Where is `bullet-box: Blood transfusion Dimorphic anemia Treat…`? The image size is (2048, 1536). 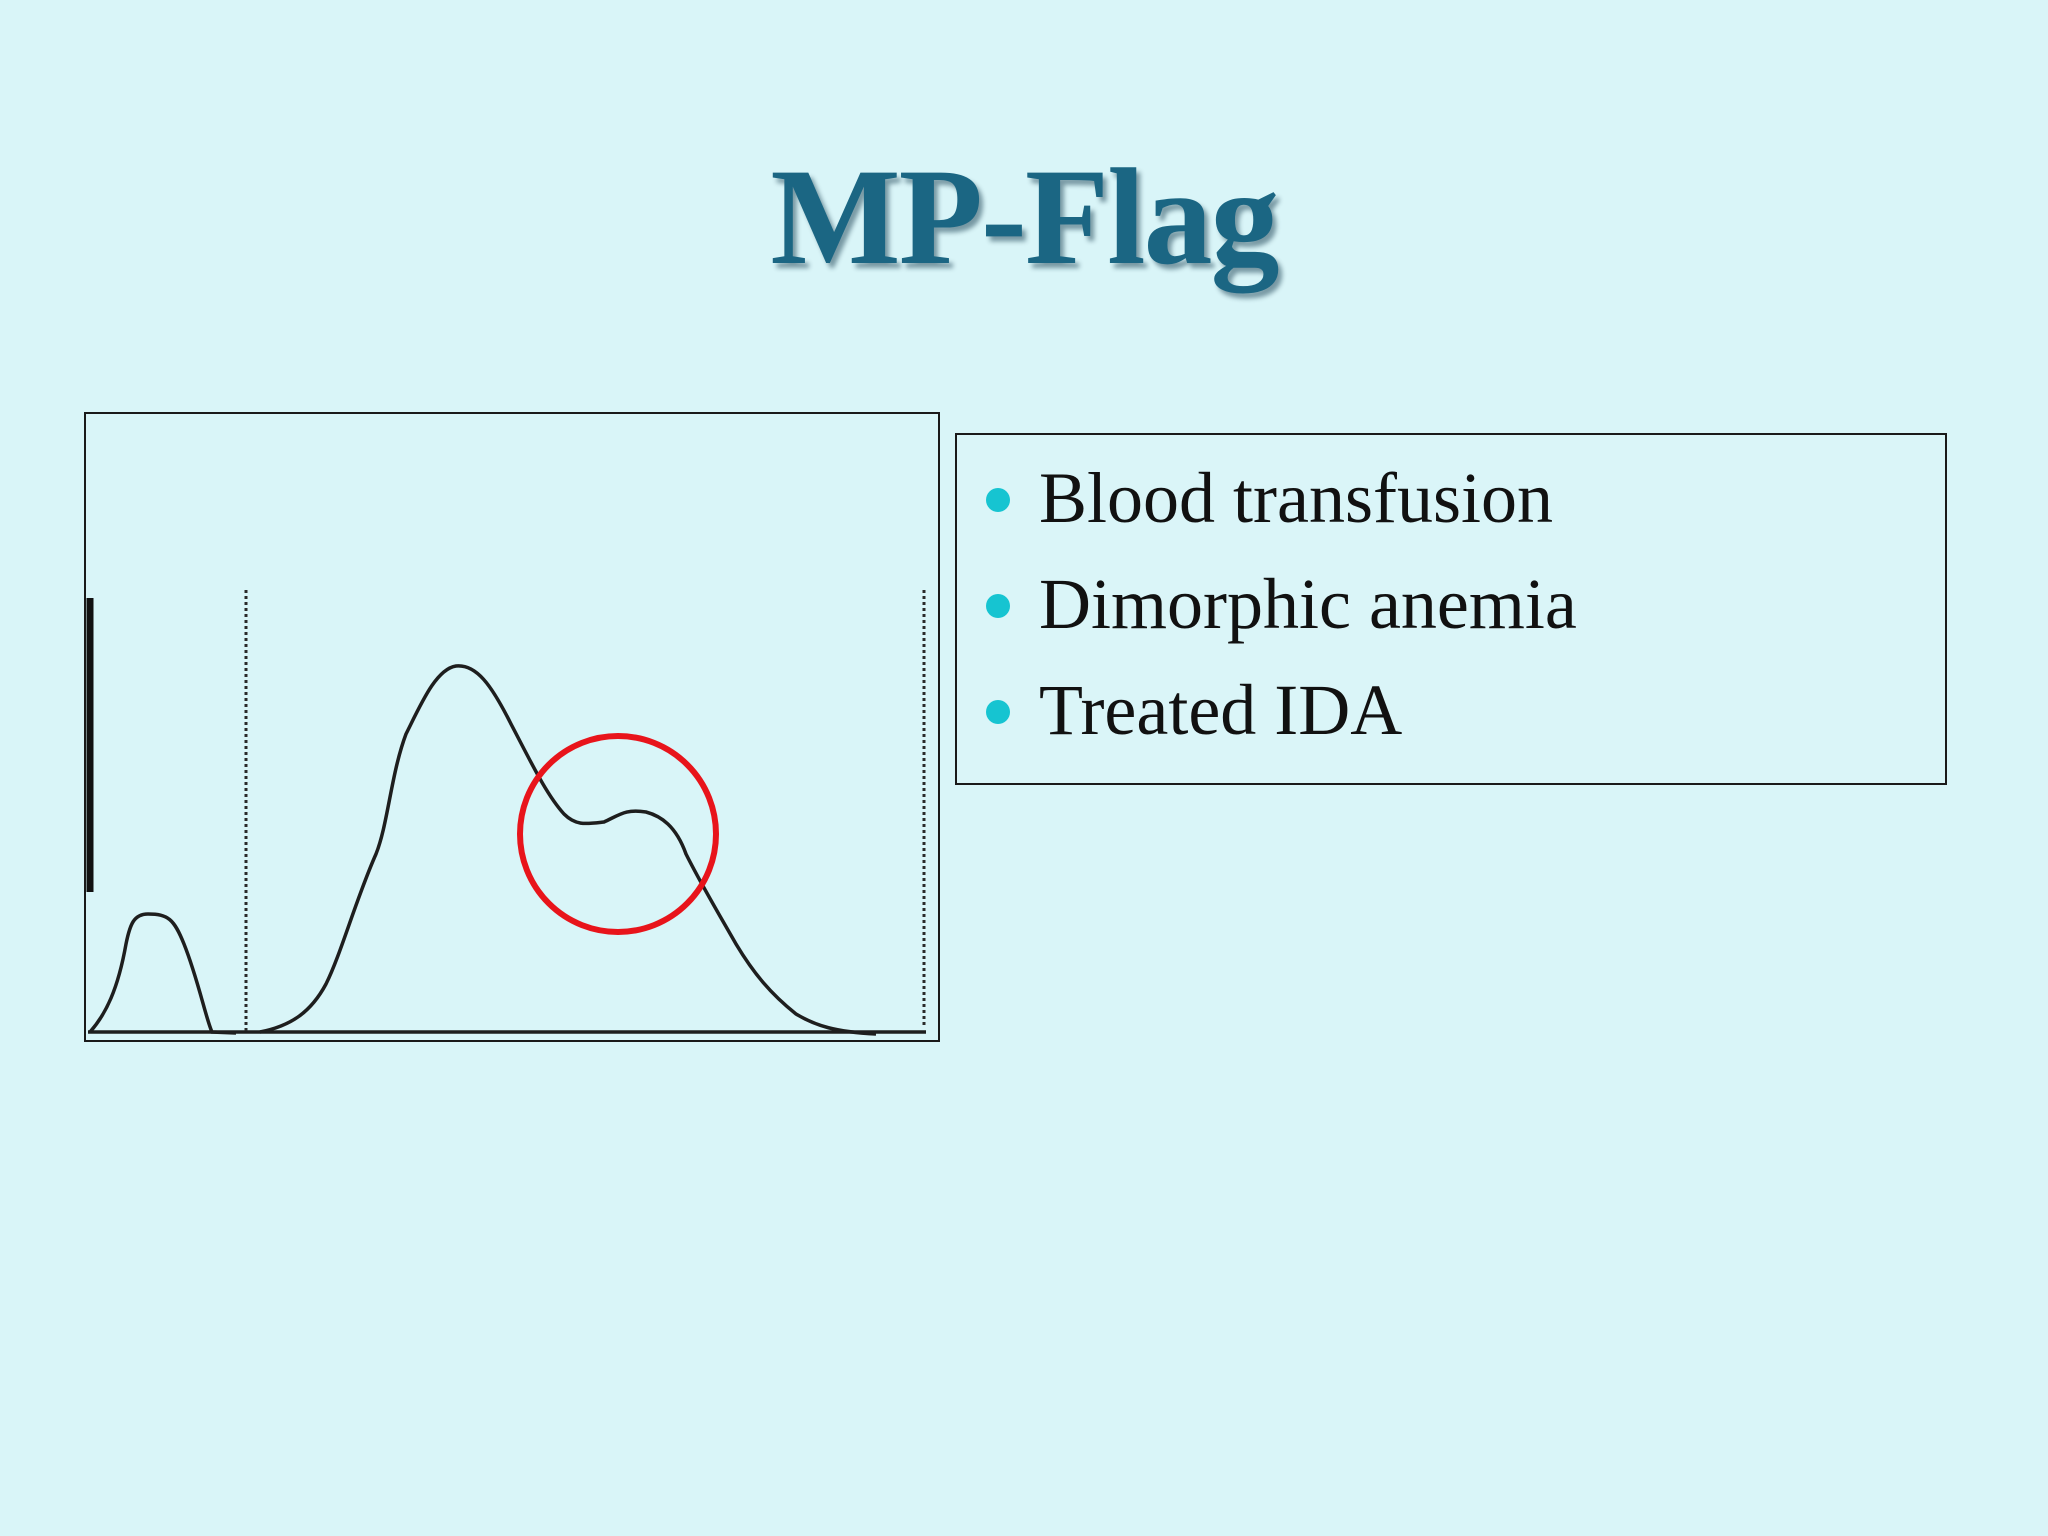
bullet-box: Blood transfusion Dimorphic anemia Treat… is located at coordinates (1451, 609).